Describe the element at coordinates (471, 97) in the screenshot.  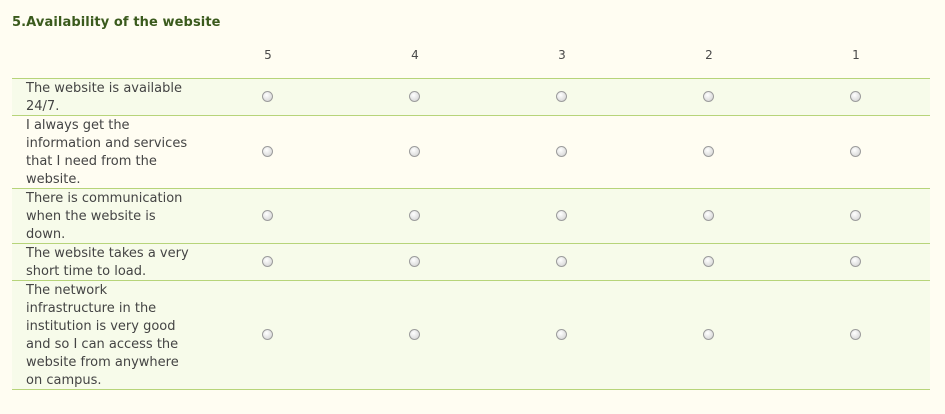
I see `matrix-row-availability: The website is available 24/7.` at that location.